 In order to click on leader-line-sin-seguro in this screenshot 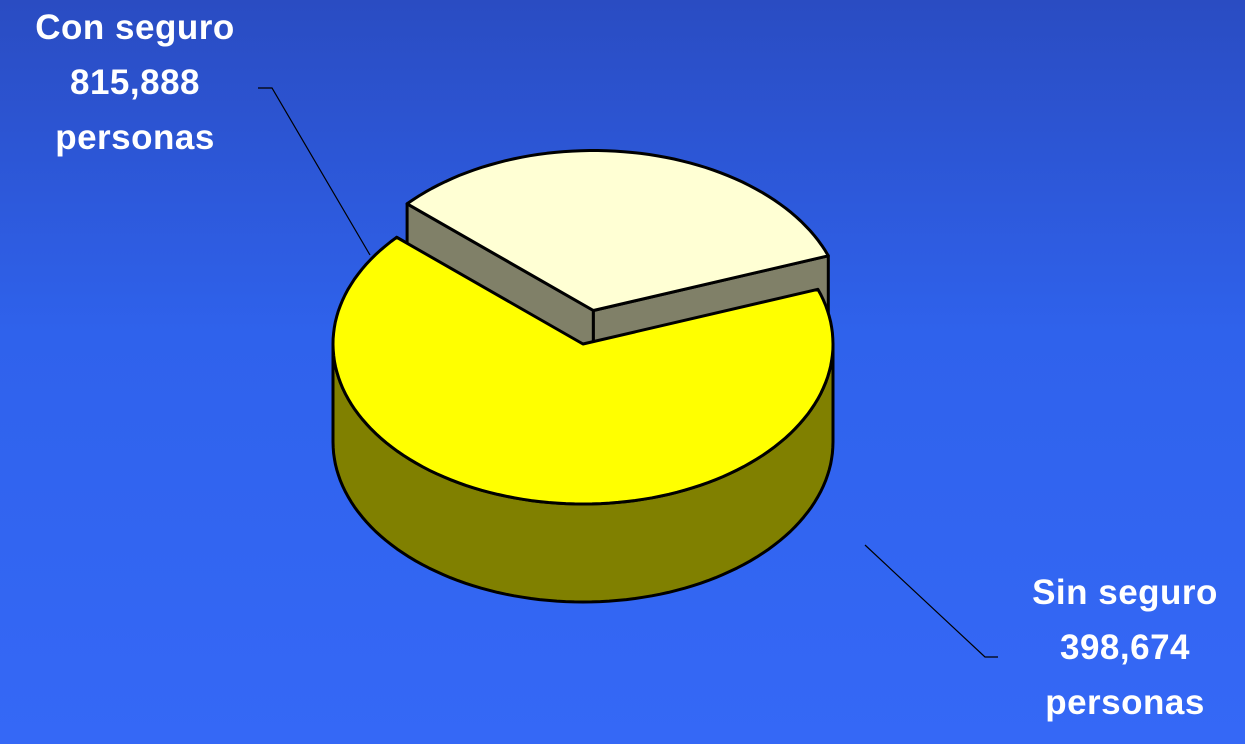, I will do `click(931, 601)`.